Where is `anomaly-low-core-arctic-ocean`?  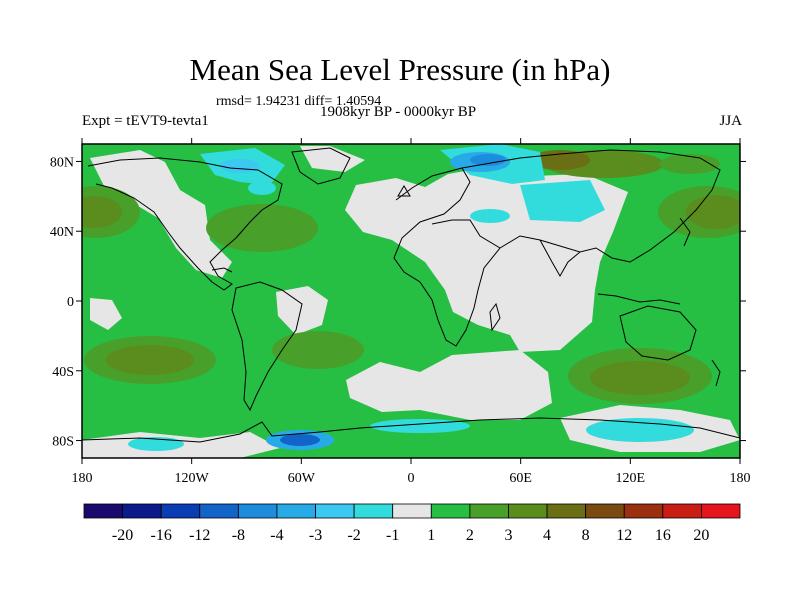 anomaly-low-core-arctic-ocean is located at coordinates (488, 160).